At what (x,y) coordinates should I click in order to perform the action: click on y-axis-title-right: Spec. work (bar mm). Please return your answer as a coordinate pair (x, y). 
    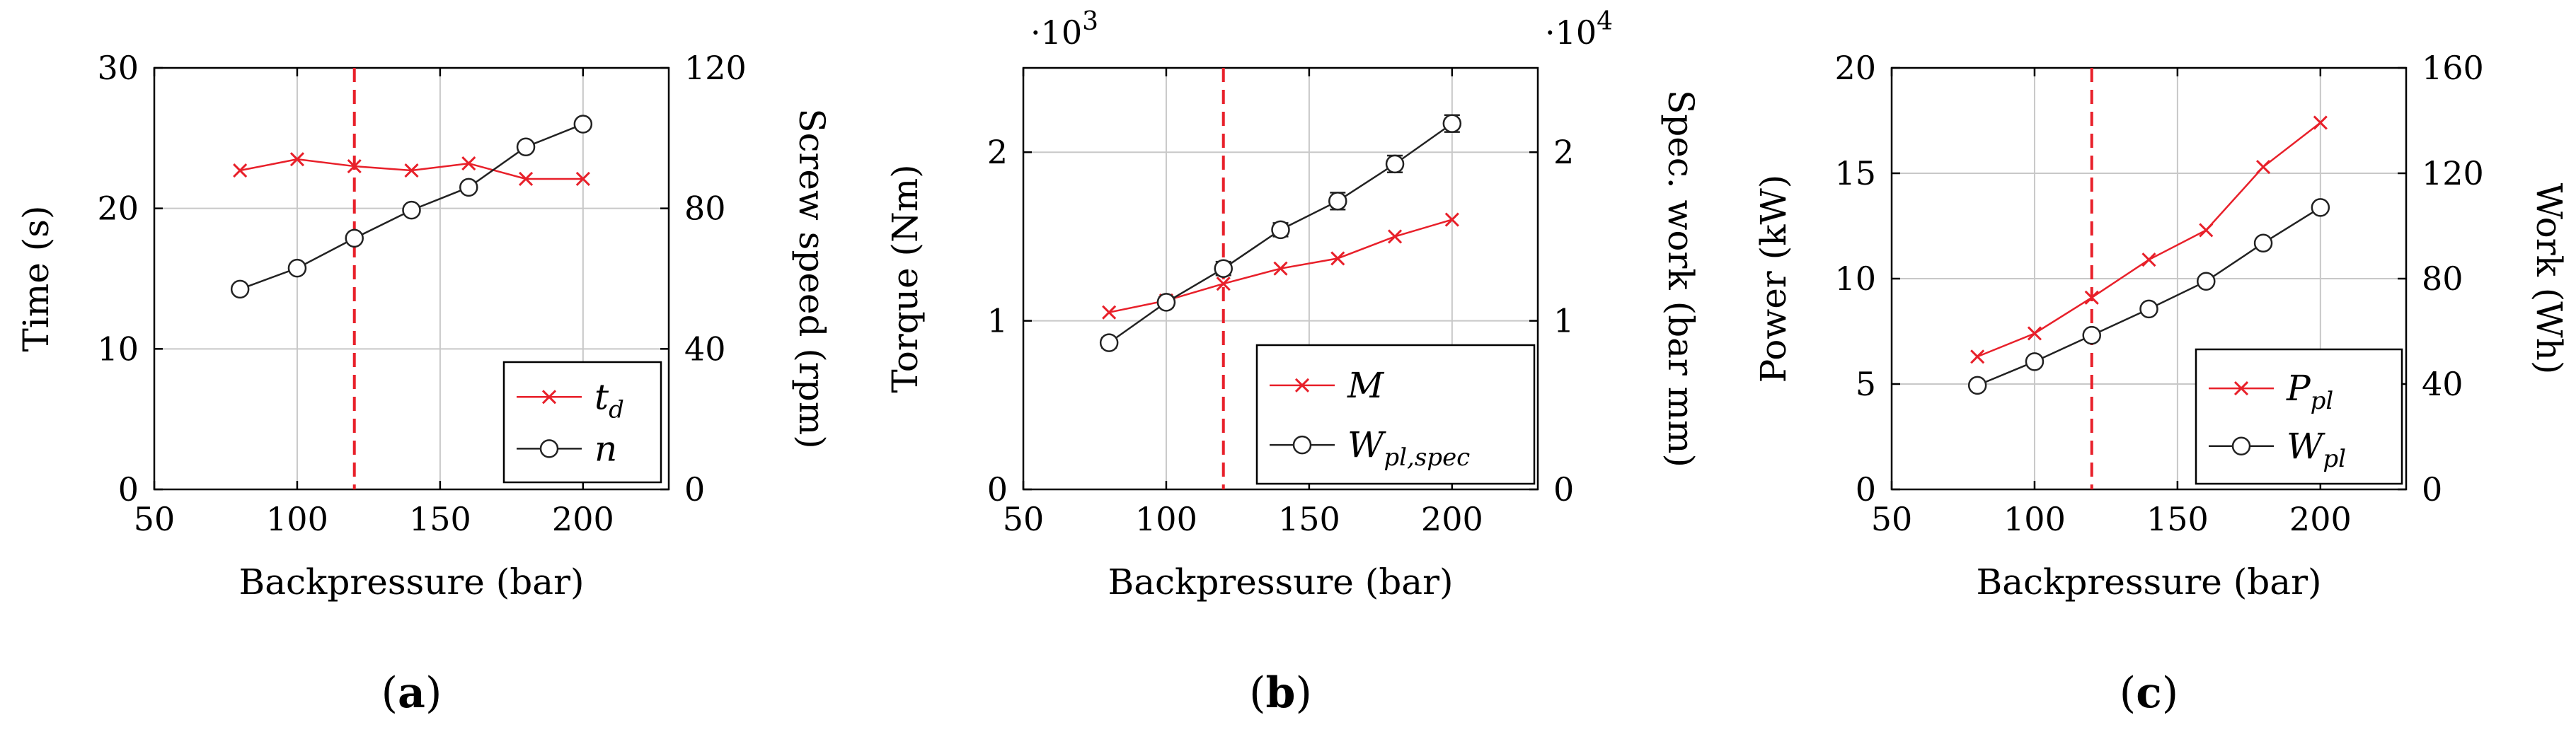
    Looking at the image, I should click on (1681, 279).